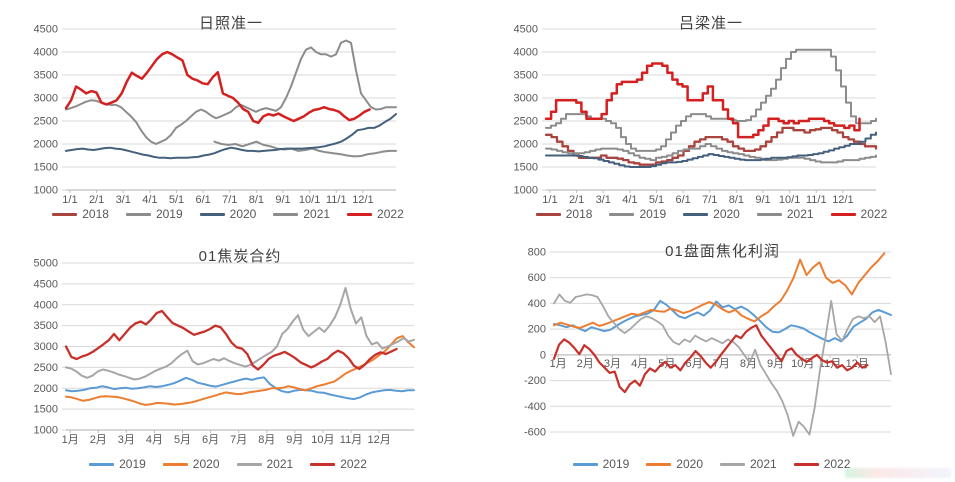 This screenshot has height=482, width=955. I want to click on series-line-2022, so click(702, 100).